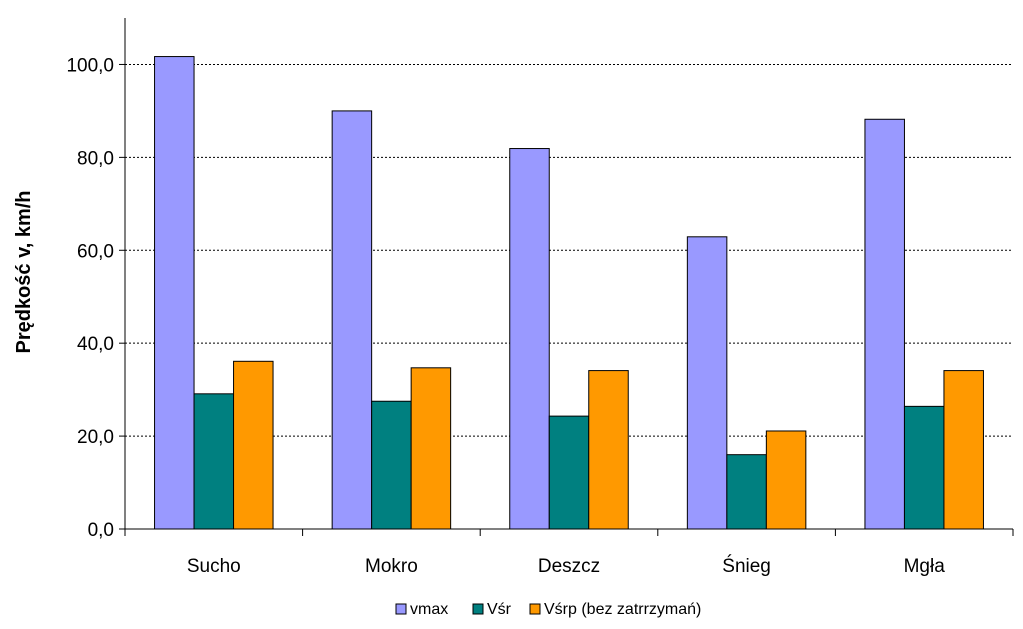  I want to click on x-tick-label: Deszcz, so click(569, 566).